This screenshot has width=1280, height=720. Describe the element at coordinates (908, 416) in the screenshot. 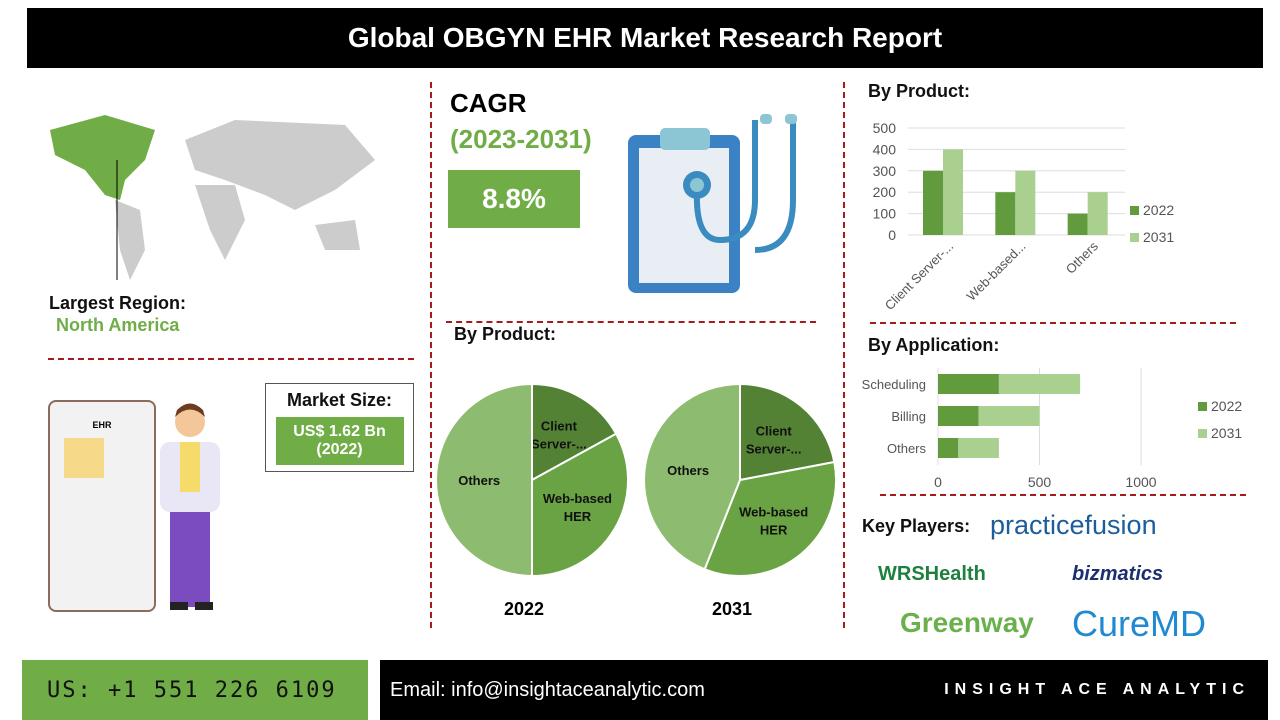

I see `y-tick-label: Billing` at that location.